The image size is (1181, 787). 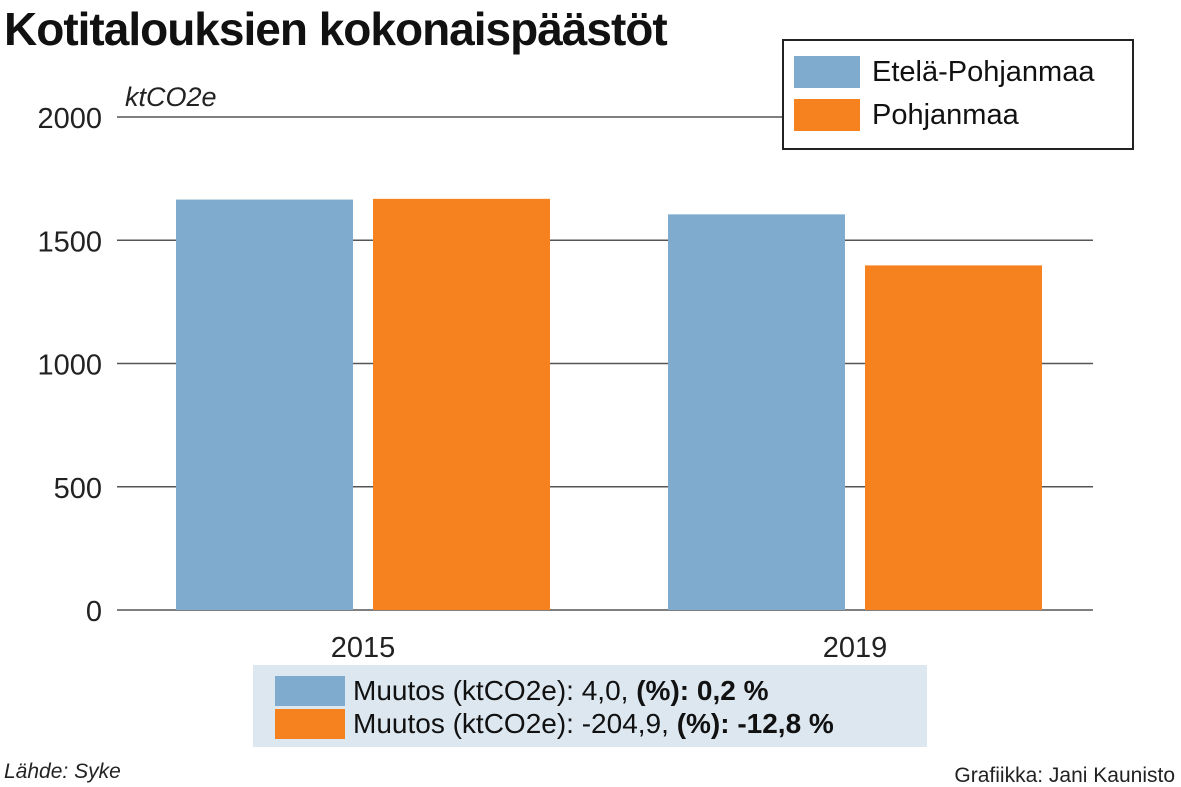 I want to click on legend-label: Pohjanmaa, so click(x=945, y=114).